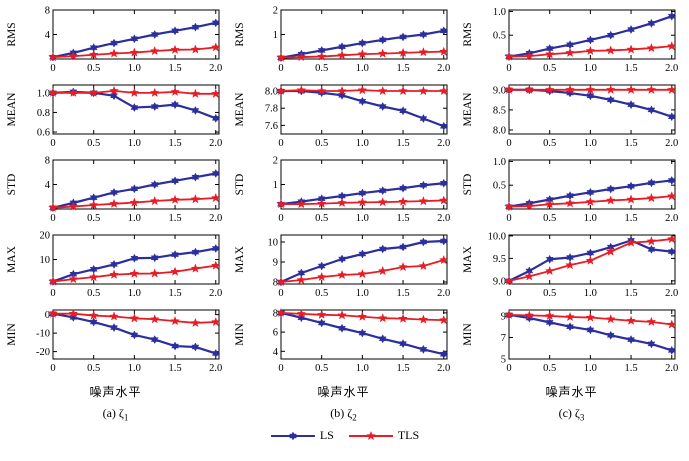  Describe the element at coordinates (12, 185) in the screenshot. I see `svg-text: STD` at that location.